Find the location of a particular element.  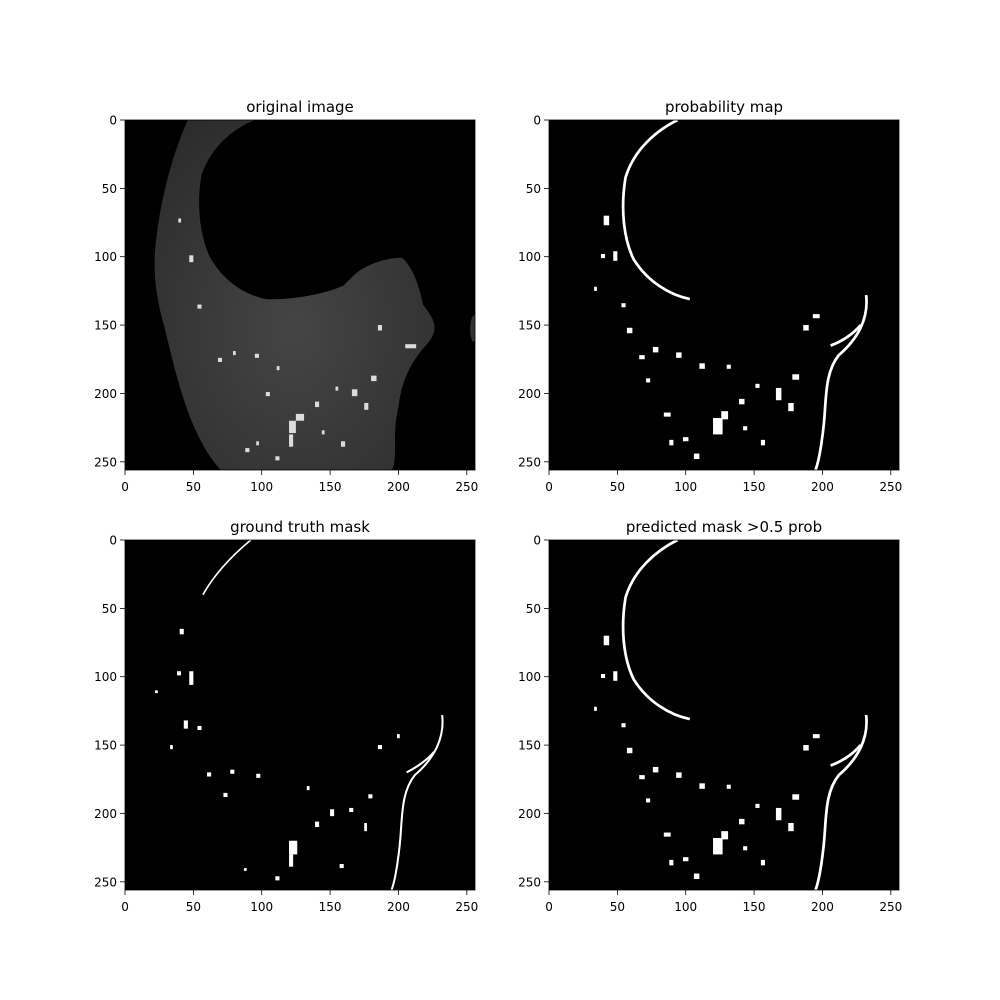

x-tick-label: 150 is located at coordinates (754, 907).